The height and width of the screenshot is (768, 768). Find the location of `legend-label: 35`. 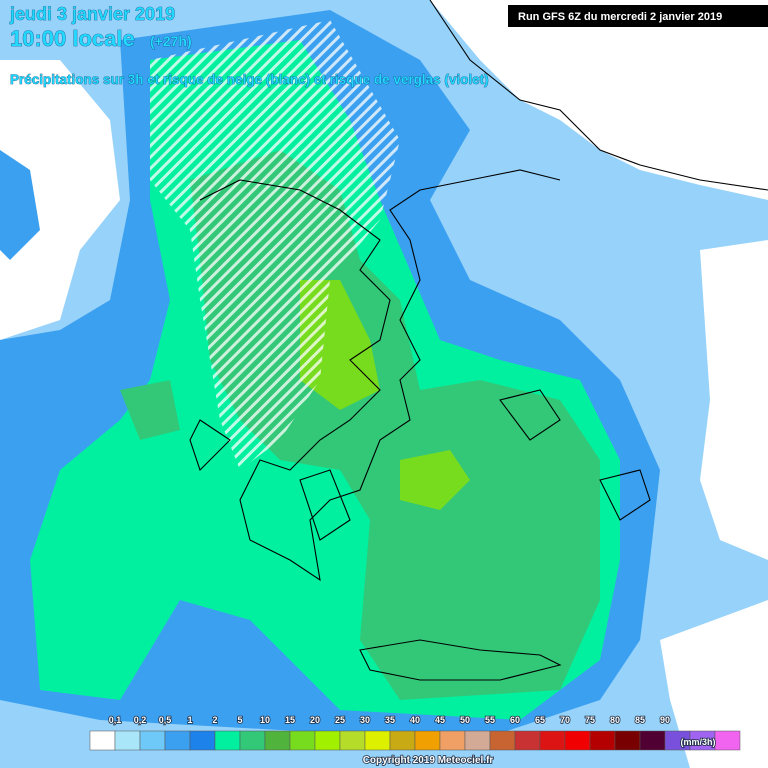

legend-label: 35 is located at coordinates (390, 720).